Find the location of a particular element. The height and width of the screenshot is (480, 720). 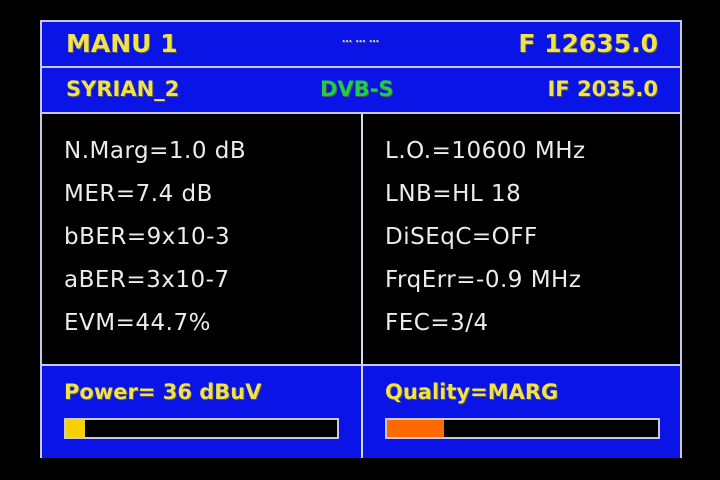

fec-value: FEC=3/4 is located at coordinates (437, 323).